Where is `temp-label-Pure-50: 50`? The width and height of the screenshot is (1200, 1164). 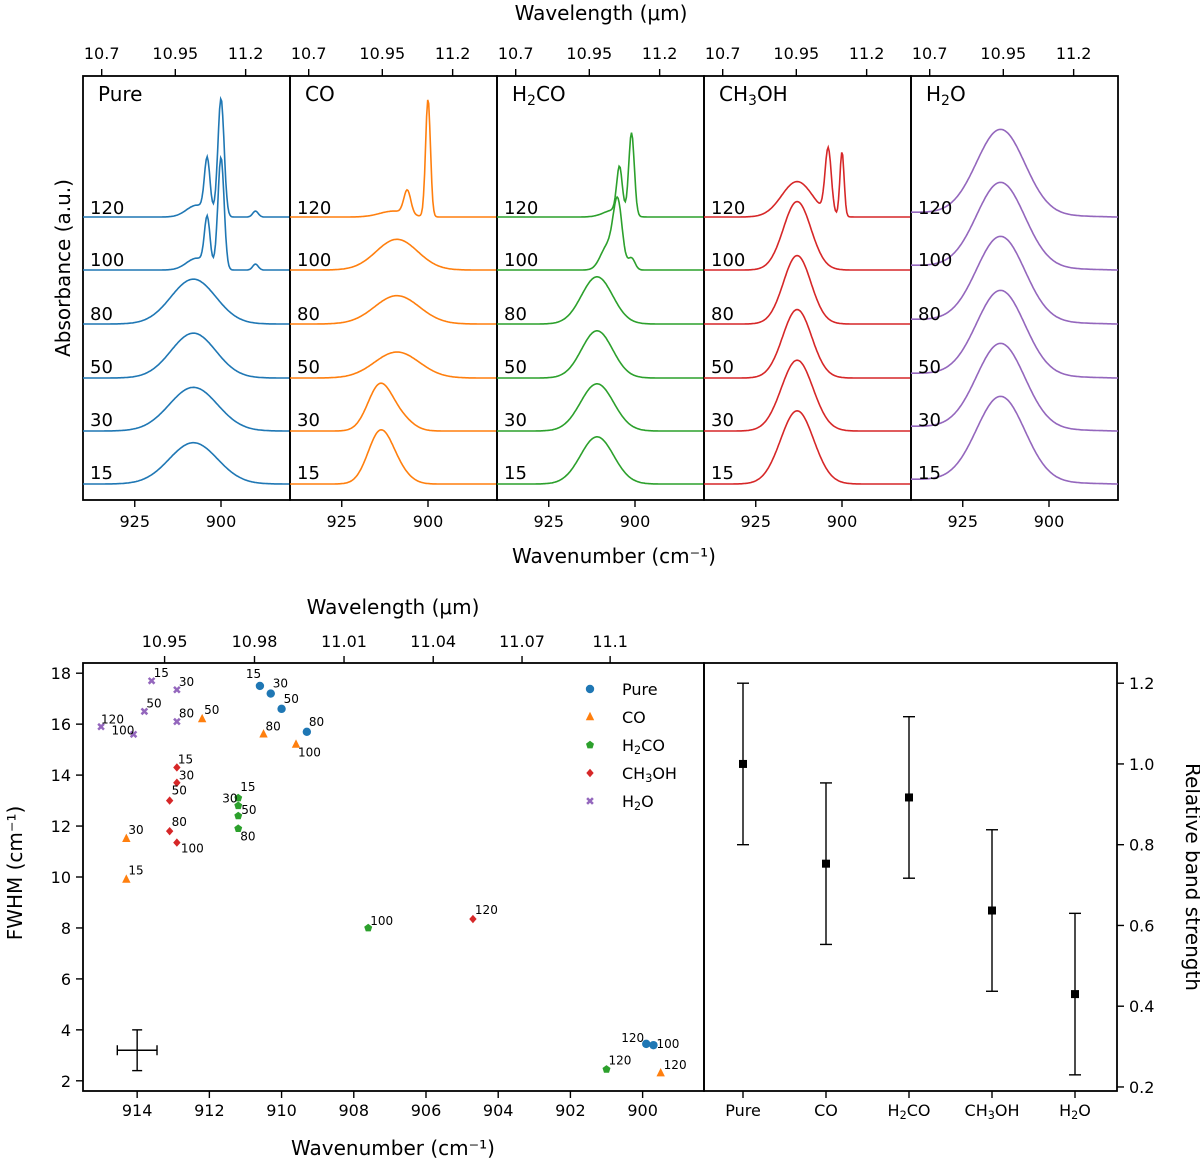 temp-label-Pure-50: 50 is located at coordinates (101, 367).